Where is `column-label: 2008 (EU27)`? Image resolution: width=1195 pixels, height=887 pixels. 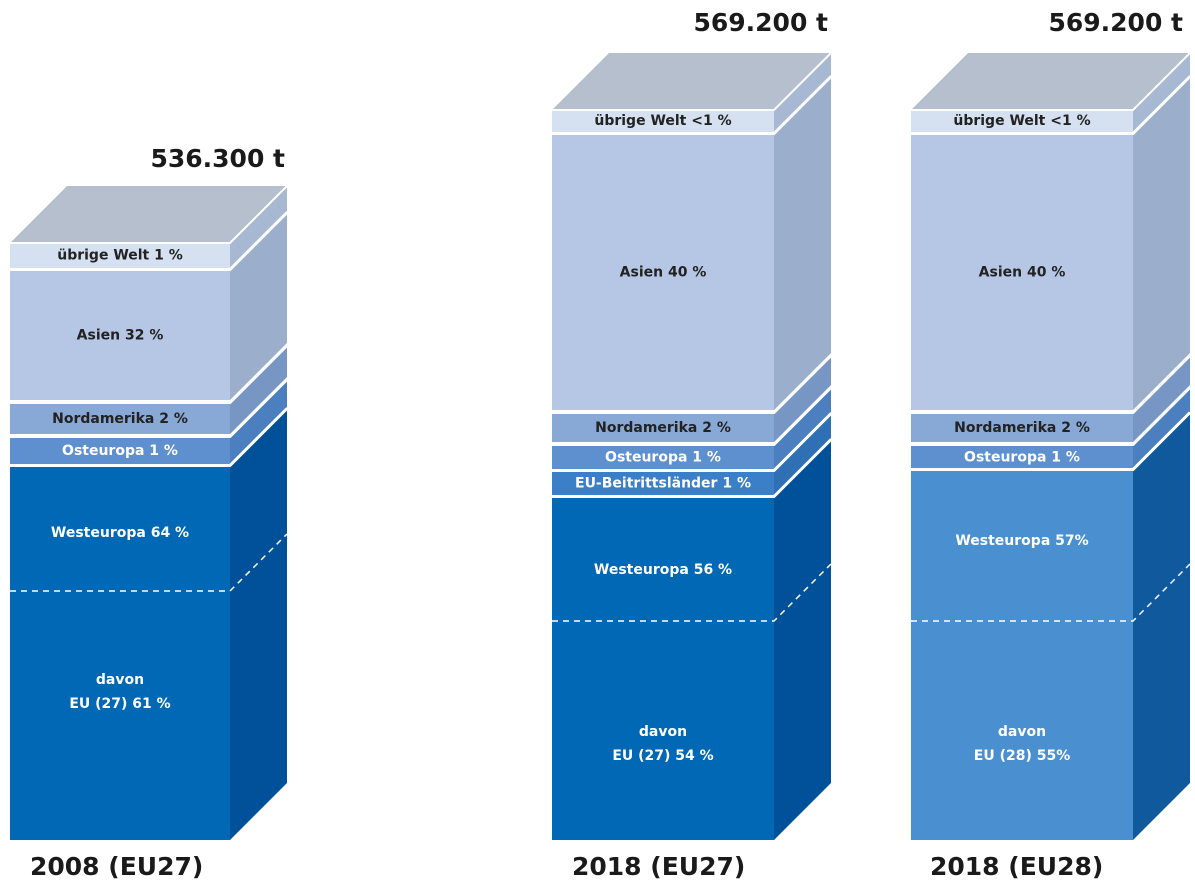 column-label: 2008 (EU27) is located at coordinates (116, 866).